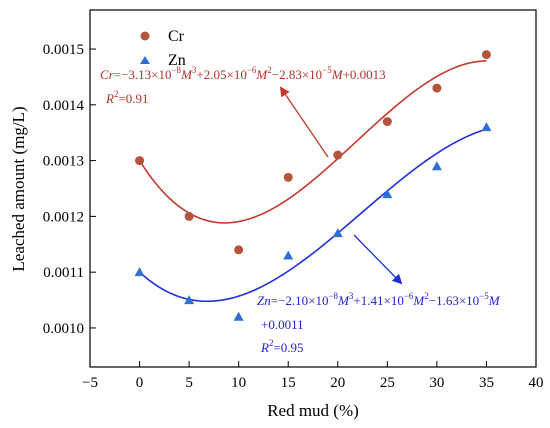  I want to click on y-tick-label: 0.0012, so click(63, 217).